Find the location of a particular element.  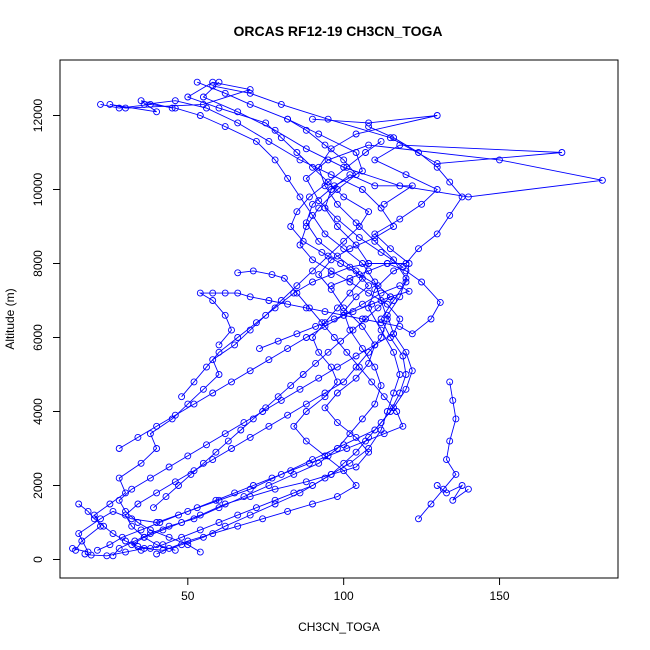

x-axis: 50 100 150 is located at coordinates (345, 590).